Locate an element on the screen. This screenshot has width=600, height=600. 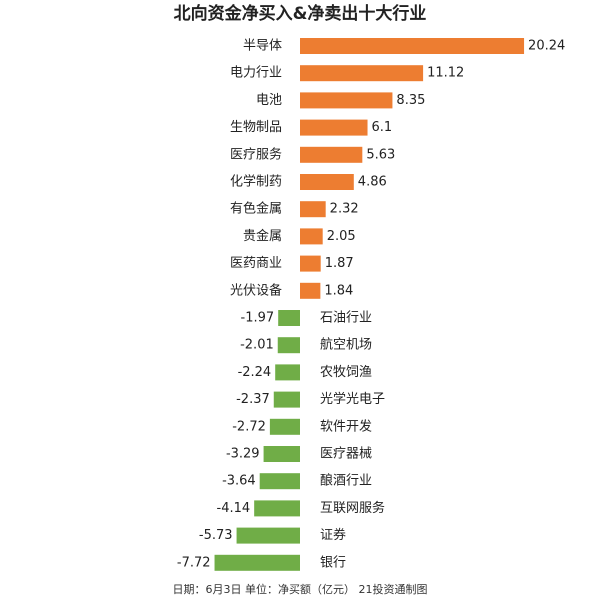
value-label: -2.01 is located at coordinates (257, 345).